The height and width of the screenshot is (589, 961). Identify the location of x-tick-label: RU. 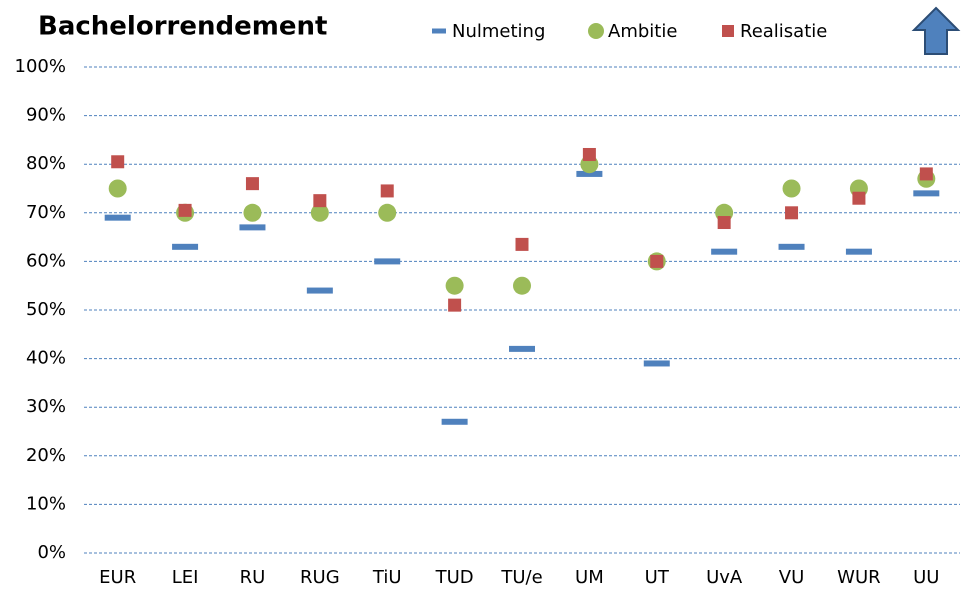
(253, 577).